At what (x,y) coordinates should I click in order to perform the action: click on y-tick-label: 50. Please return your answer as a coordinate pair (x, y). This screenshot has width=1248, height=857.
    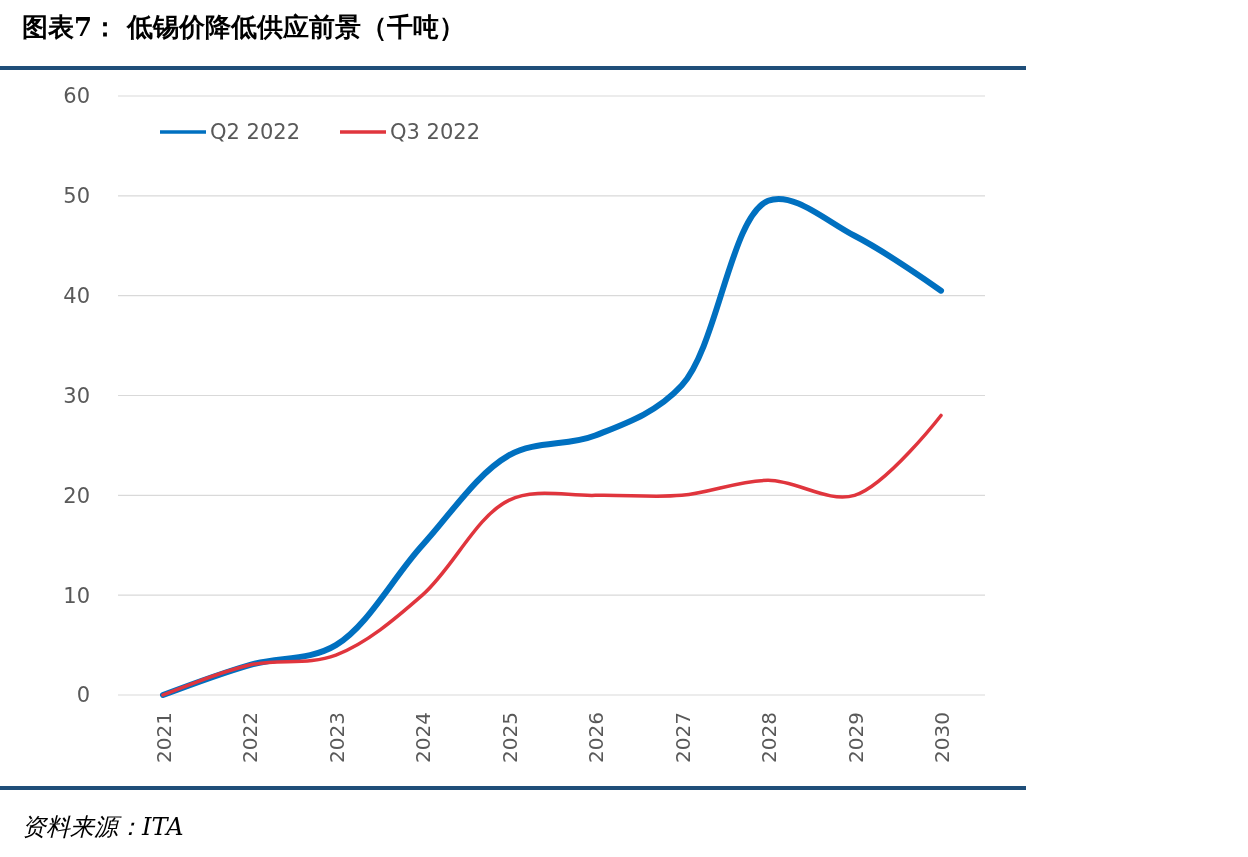
    Looking at the image, I should click on (76, 196).